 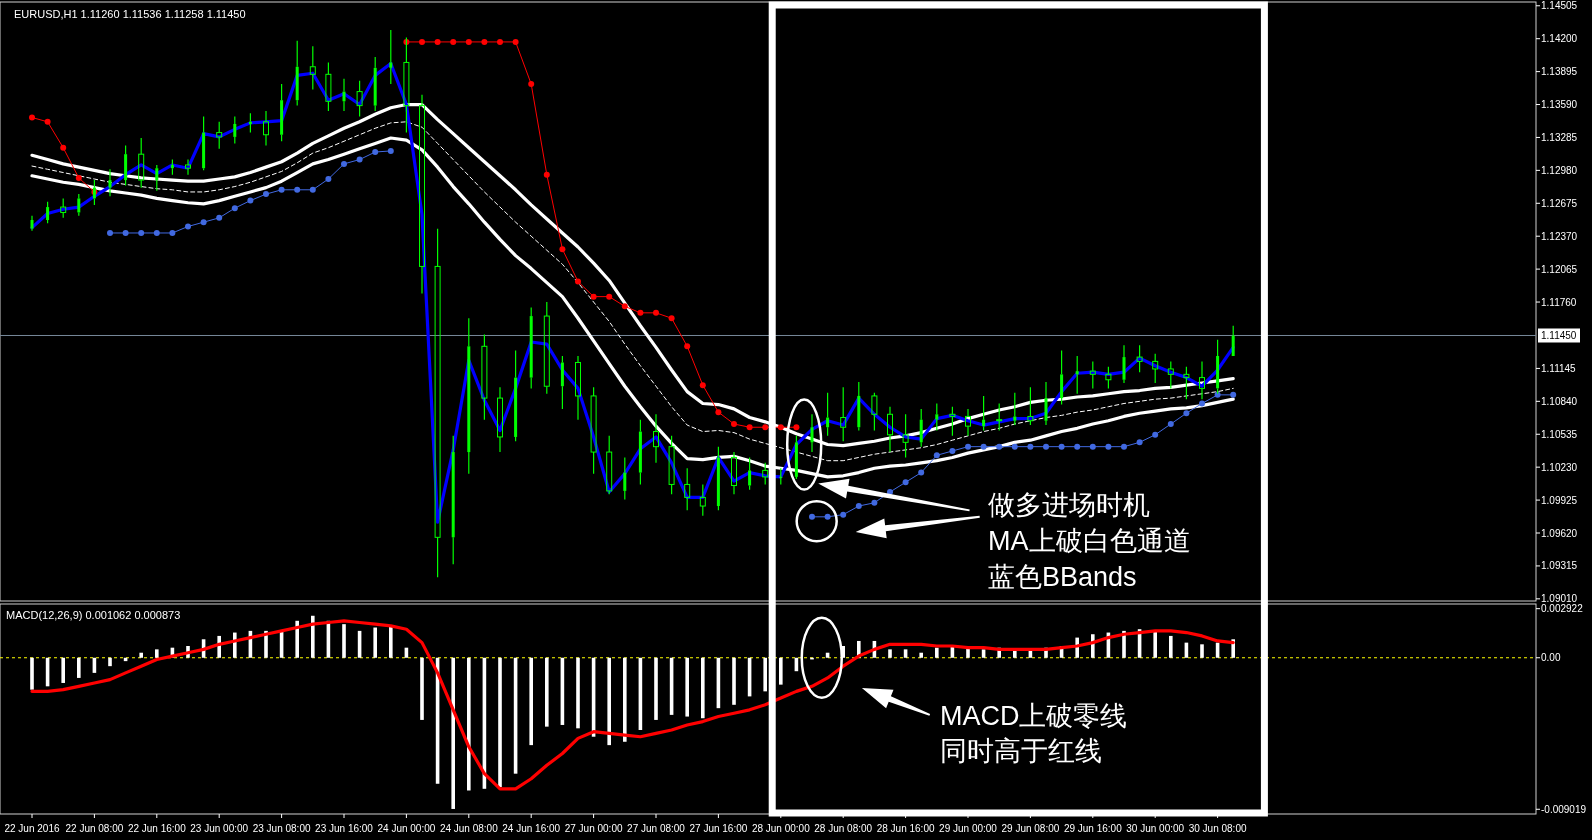 I want to click on y-tick-label: 1.11760, so click(x=1559, y=302).